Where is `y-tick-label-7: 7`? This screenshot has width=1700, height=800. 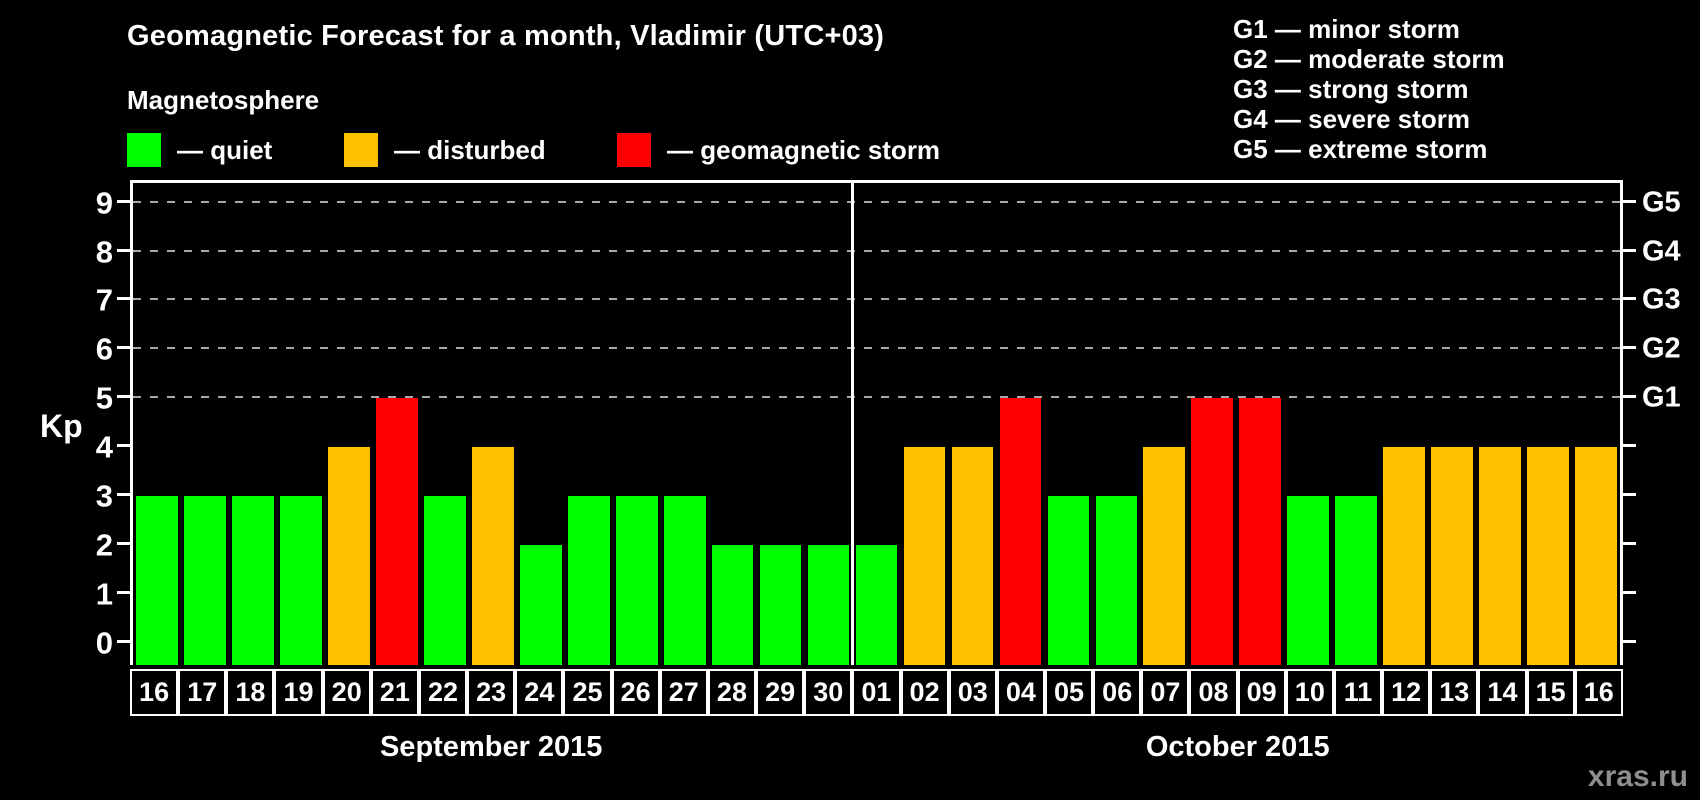 y-tick-label-7: 7 is located at coordinates (104, 300).